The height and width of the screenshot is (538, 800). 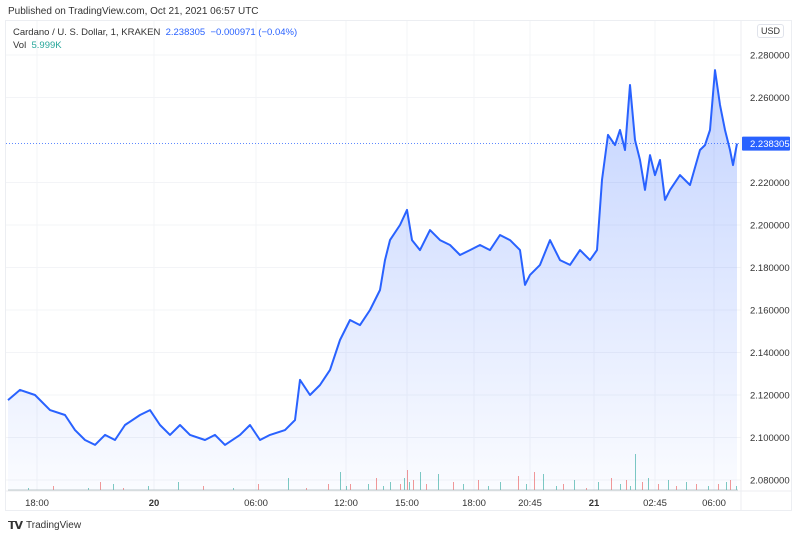 What do you see at coordinates (254, 32) in the screenshot?
I see `legend-change: −0.000971 (−0.04%)` at bounding box center [254, 32].